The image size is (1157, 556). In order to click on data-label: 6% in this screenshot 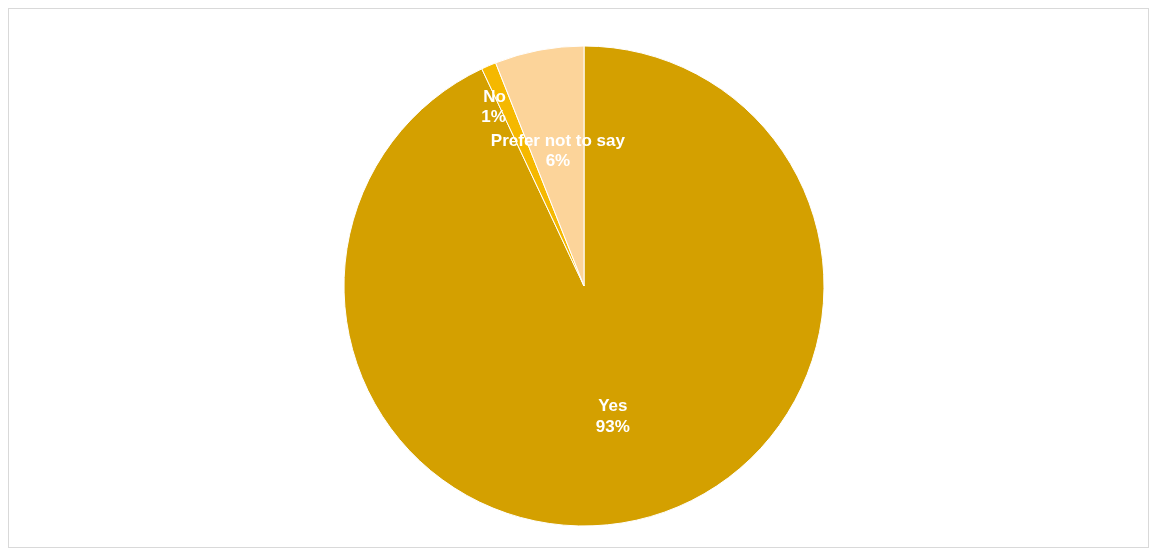, I will do `click(558, 161)`.